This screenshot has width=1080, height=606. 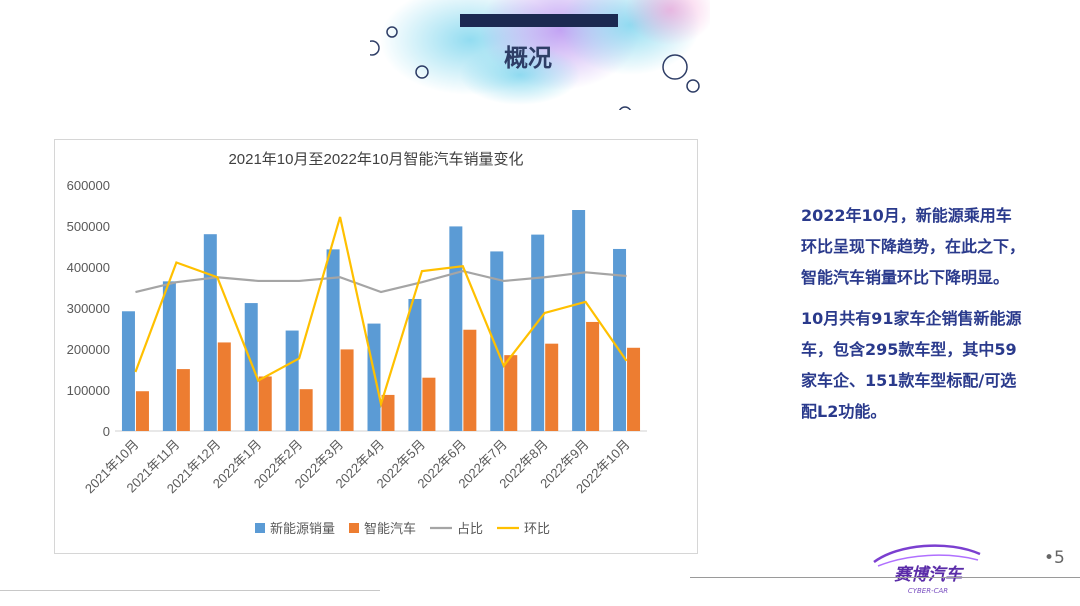 What do you see at coordinates (537, 528) in the screenshot?
I see `legend-label: 环比` at bounding box center [537, 528].